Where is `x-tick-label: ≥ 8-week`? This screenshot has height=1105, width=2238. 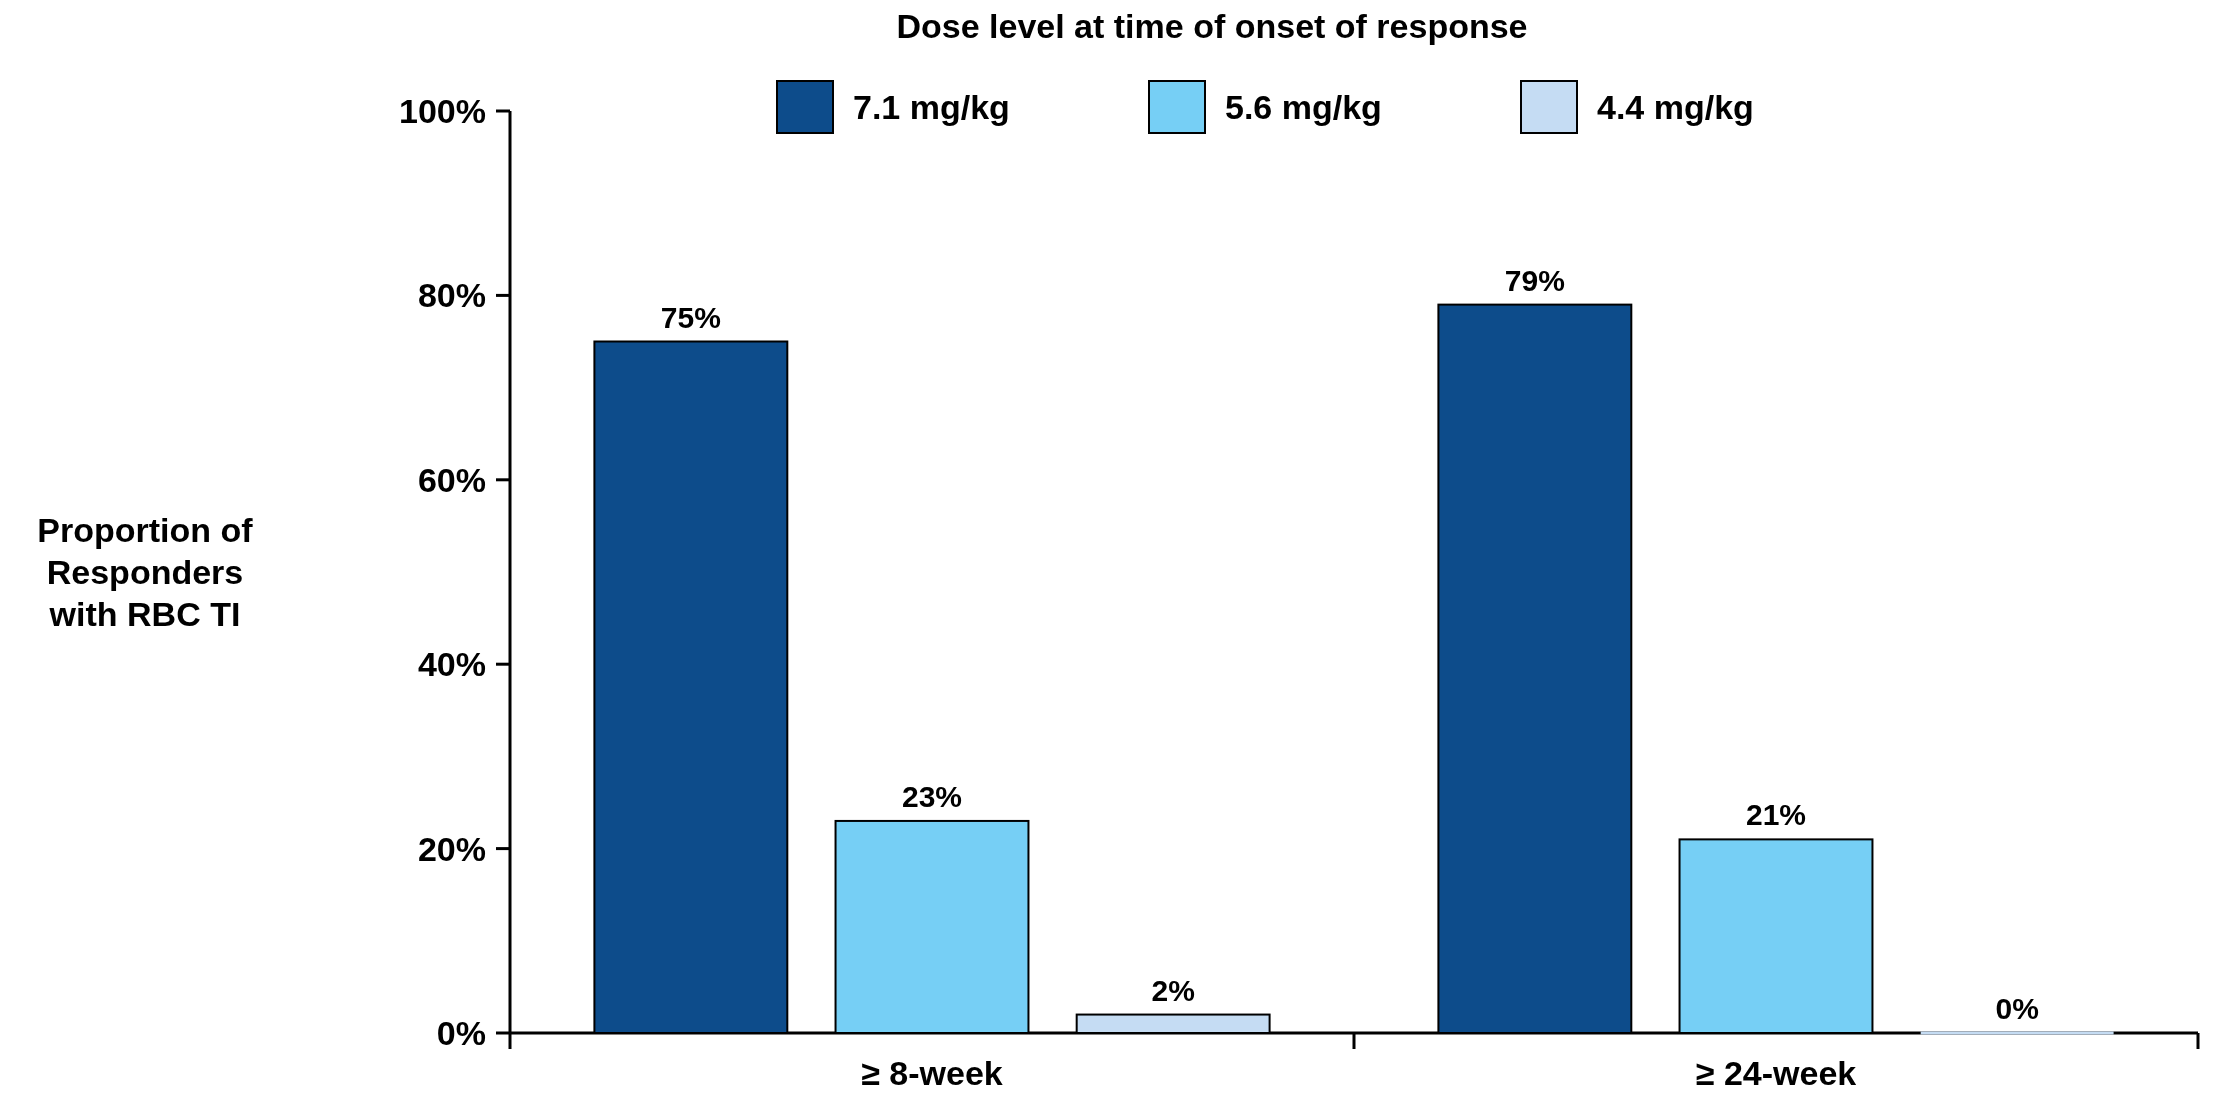
x-tick-label: ≥ 8-week is located at coordinates (932, 1073).